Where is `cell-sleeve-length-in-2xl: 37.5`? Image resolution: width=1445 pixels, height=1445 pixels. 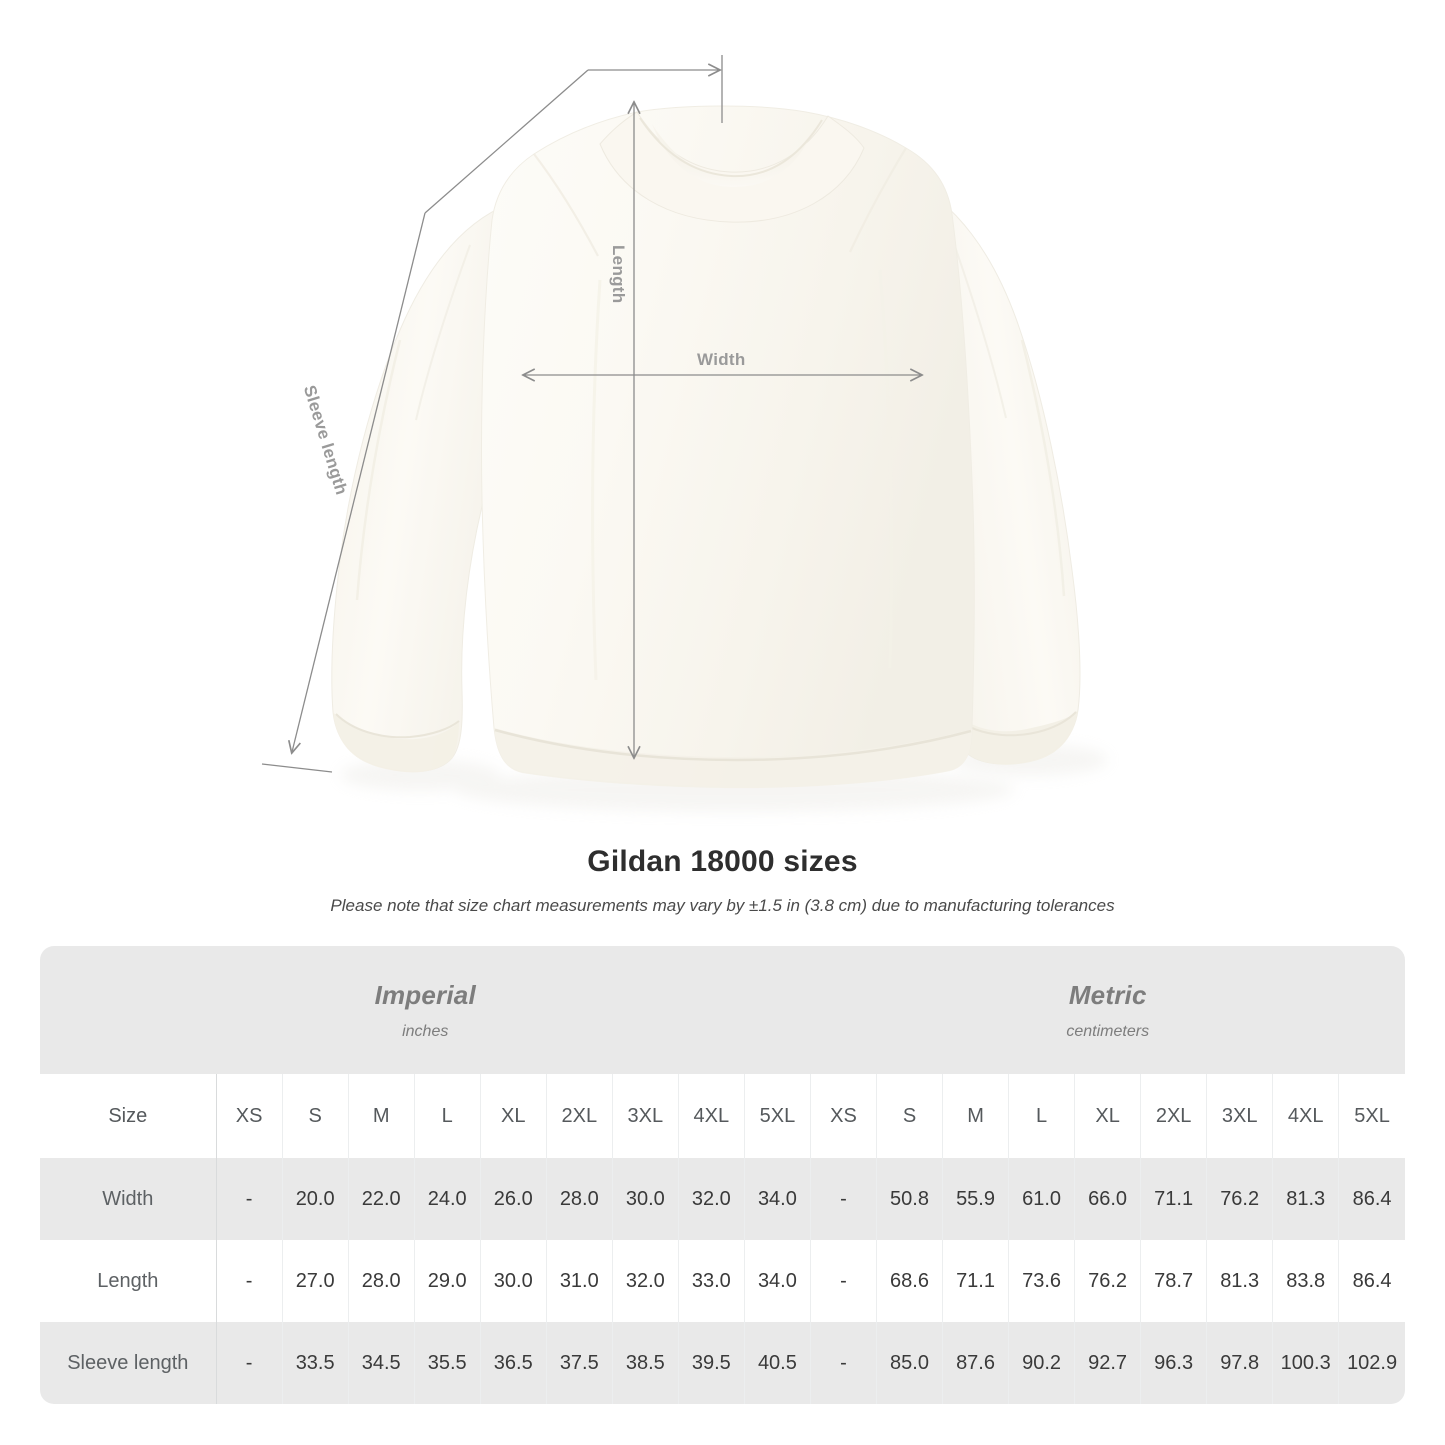
cell-sleeve-length-in-2xl: 37.5 is located at coordinates (579, 1363).